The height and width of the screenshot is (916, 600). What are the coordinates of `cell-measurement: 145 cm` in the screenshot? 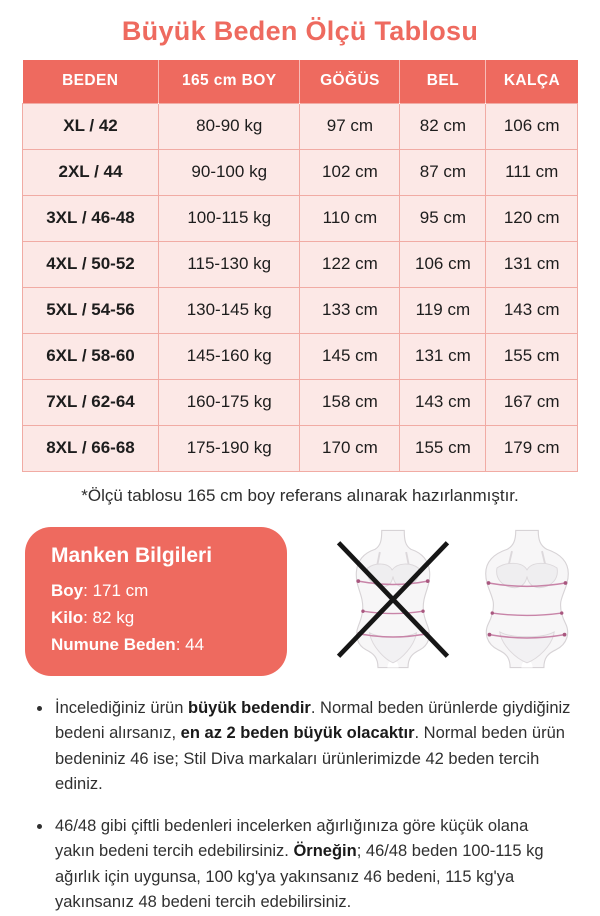 It's located at (350, 356).